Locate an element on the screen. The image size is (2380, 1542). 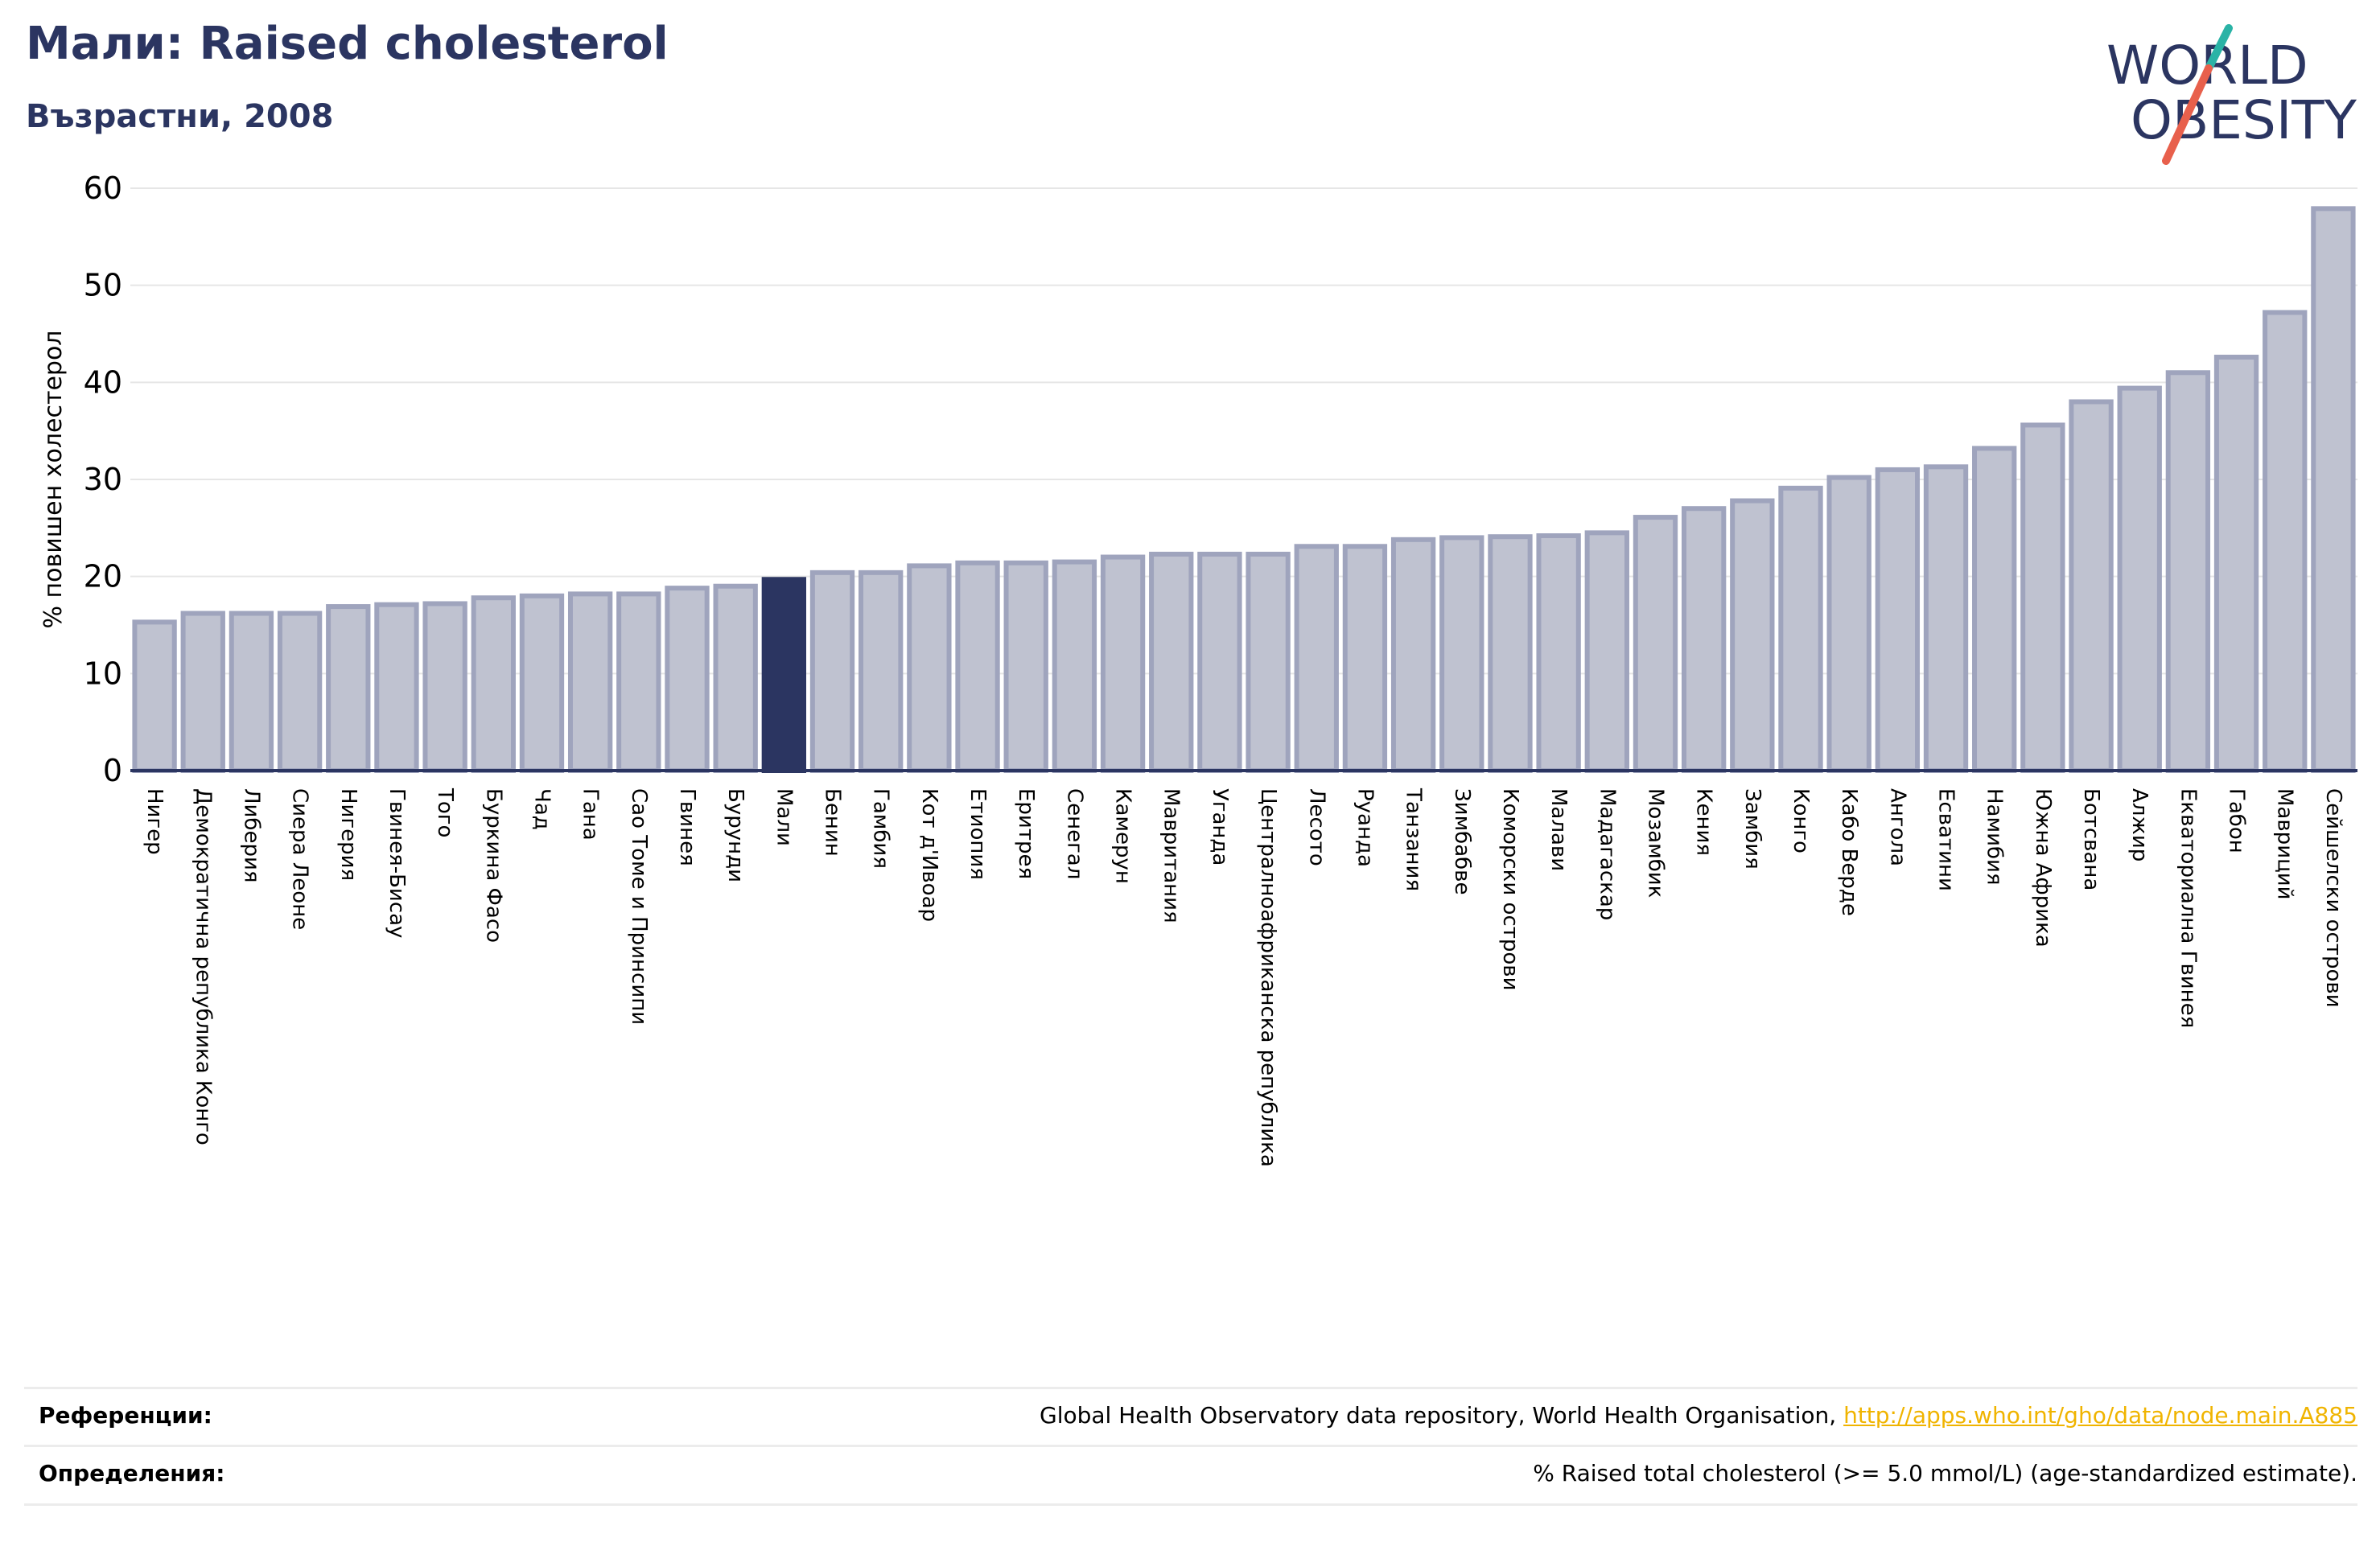
x-tick-label: Коморски острови is located at coordinates (1510, 889).